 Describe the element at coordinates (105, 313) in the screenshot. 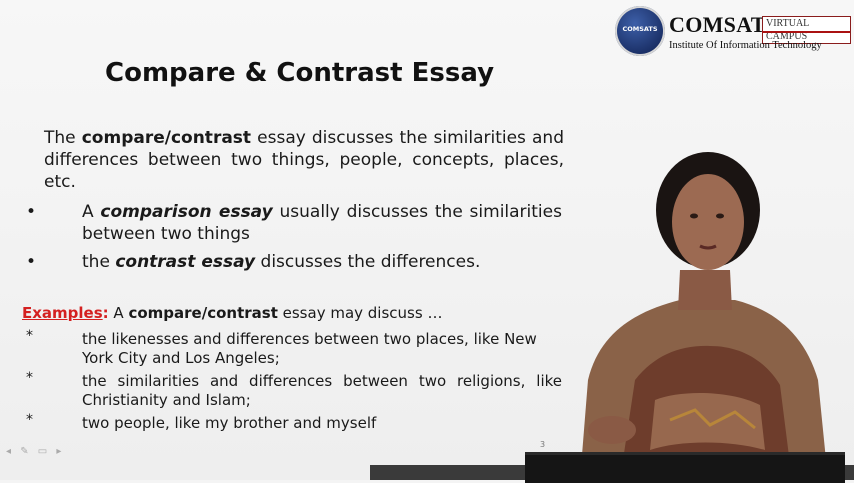

I see `examples-colon: :` at that location.